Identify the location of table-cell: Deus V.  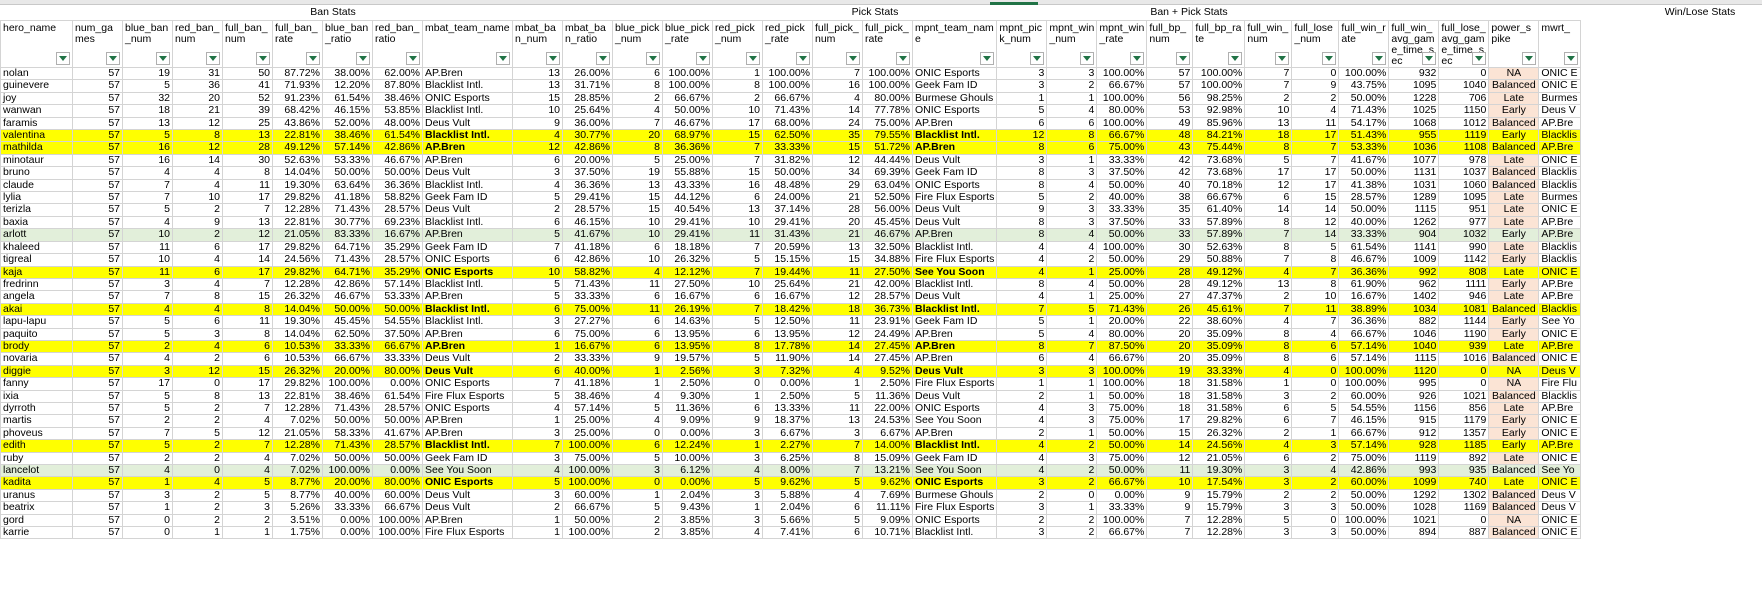
(1559, 111).